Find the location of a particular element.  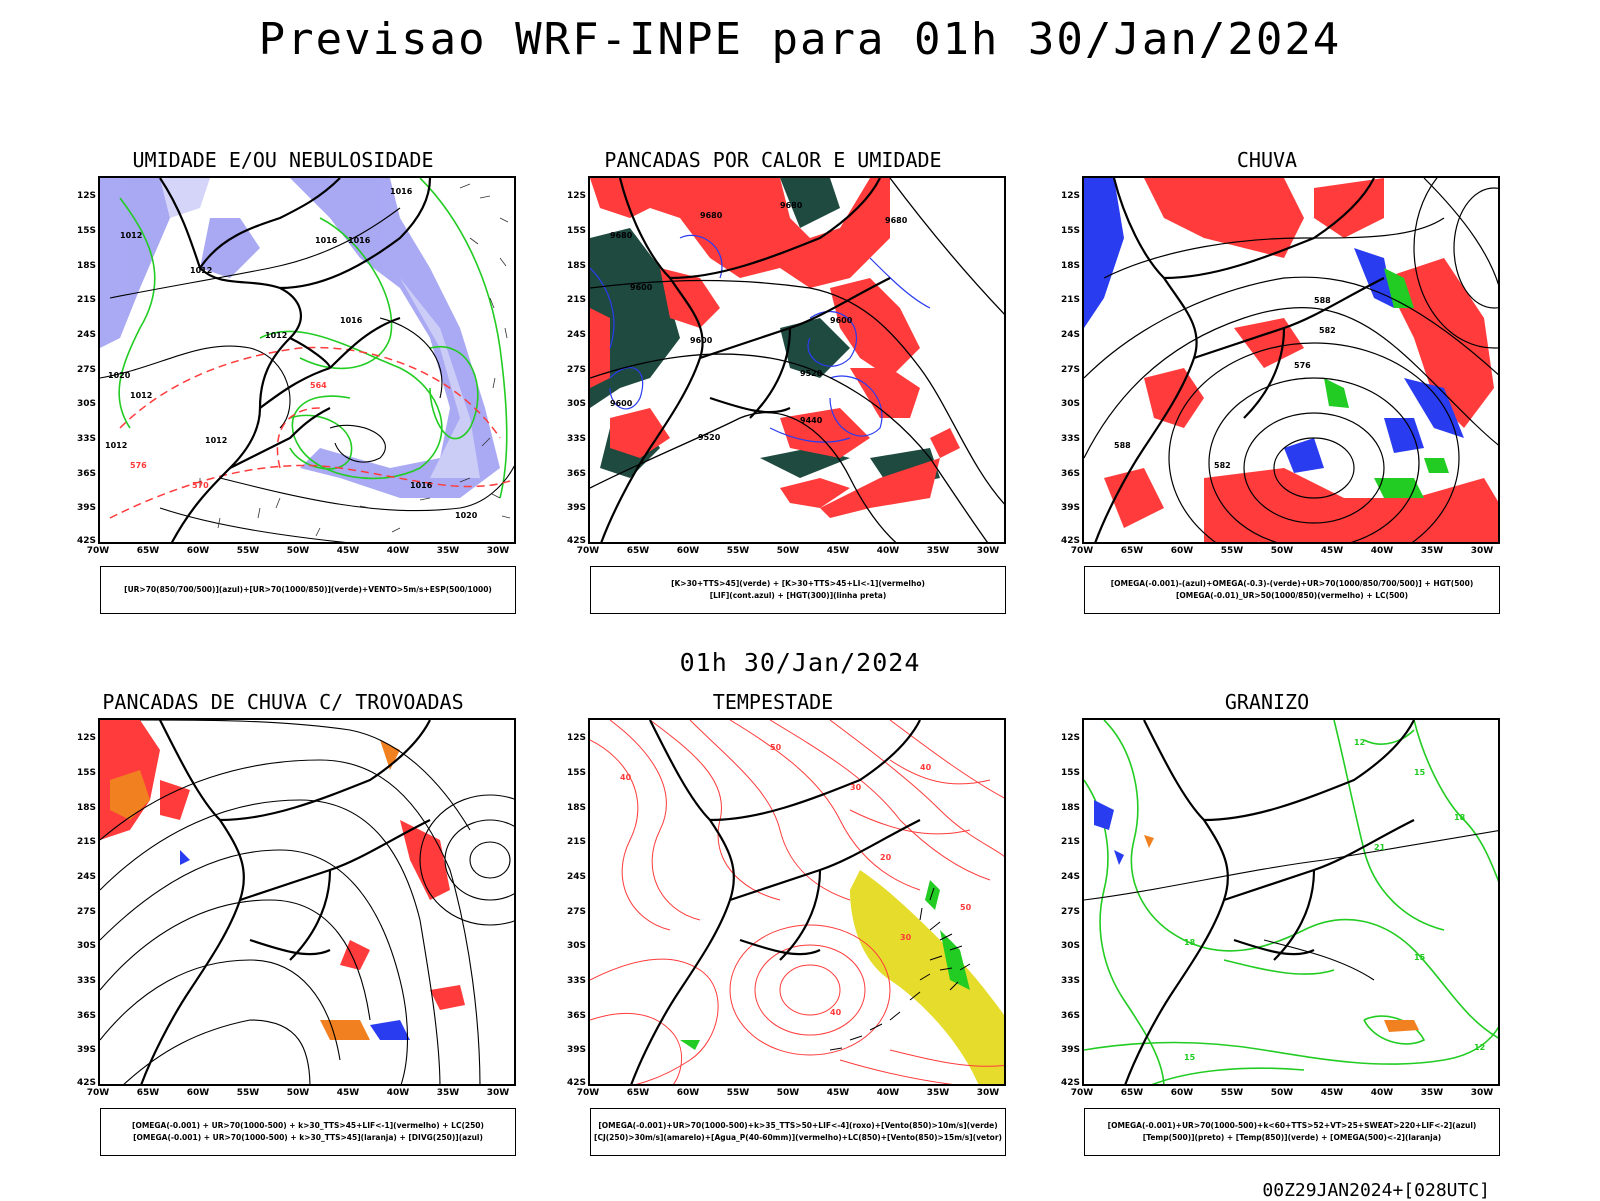

lon-label: 70W is located at coordinates (588, 551).